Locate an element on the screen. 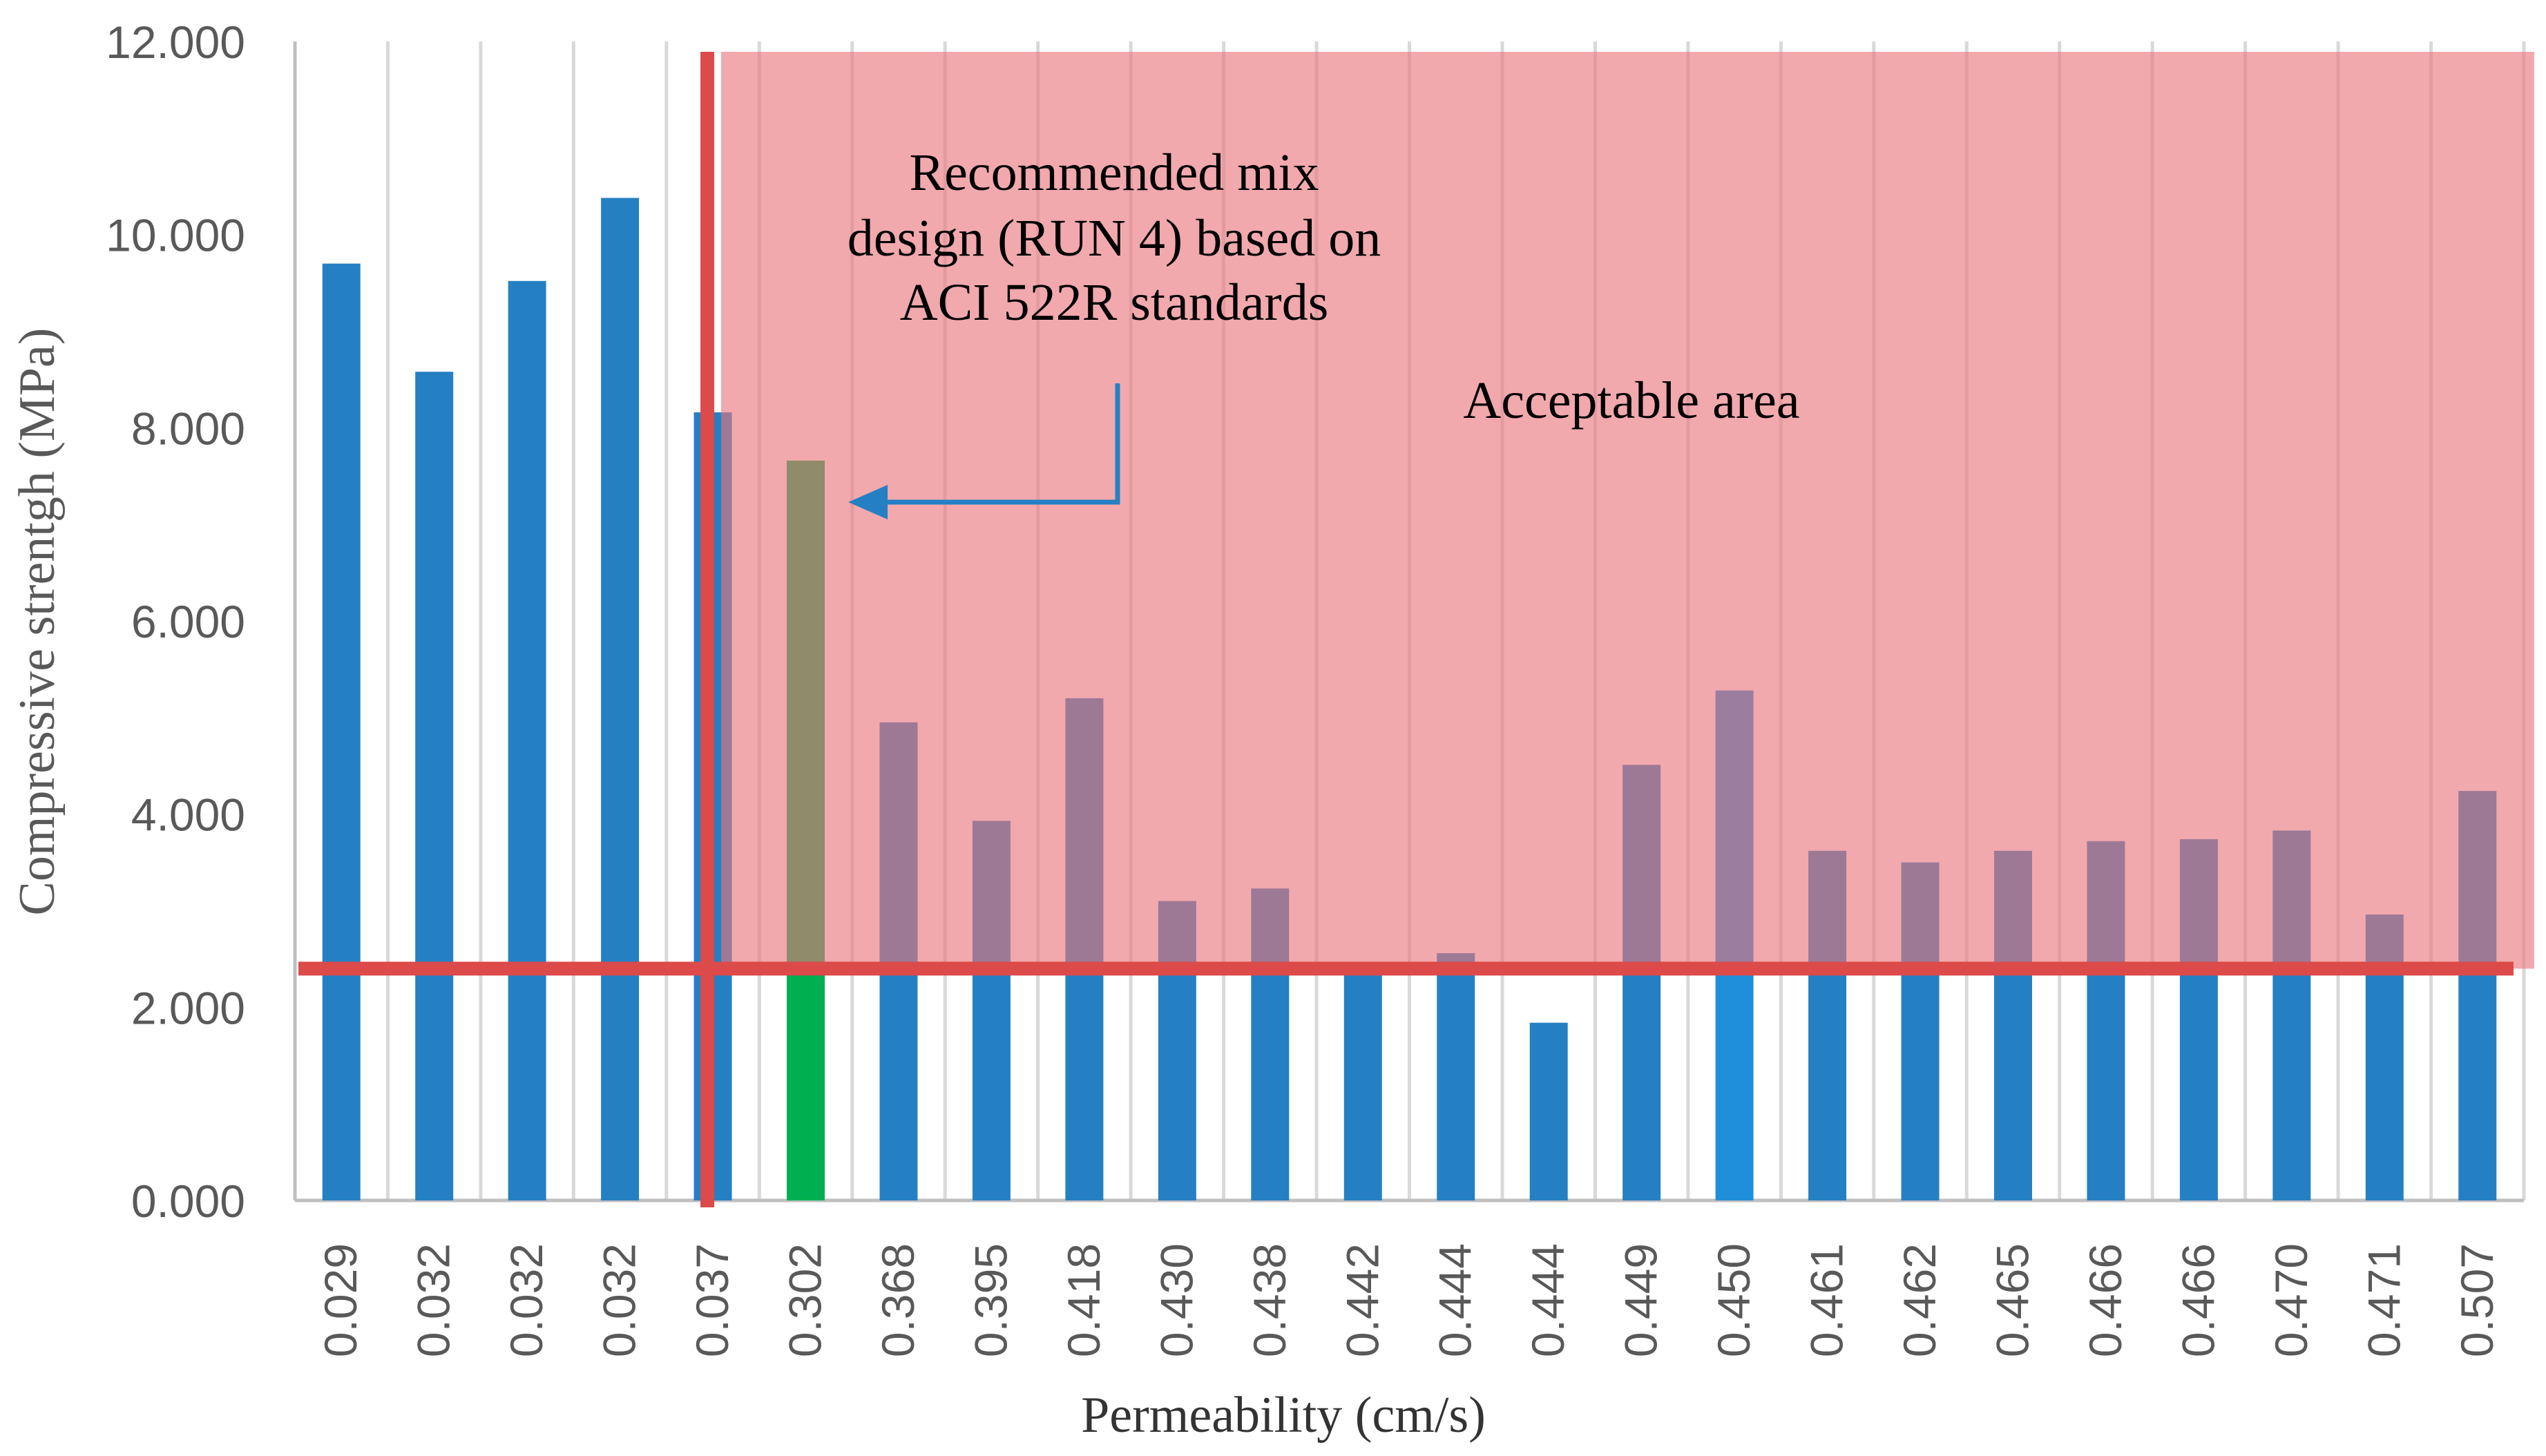  x-tick-label: 0.438 is located at coordinates (1269, 1300).